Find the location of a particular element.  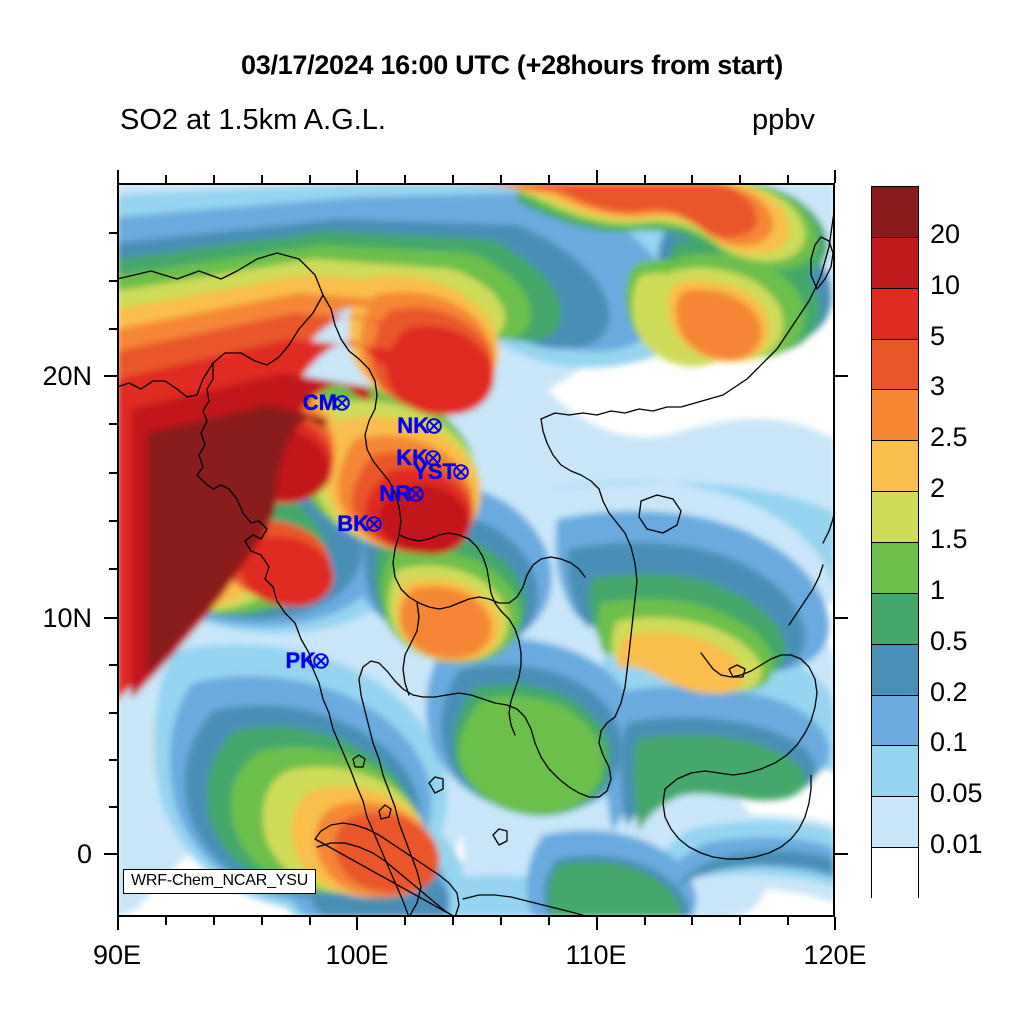

colorbar-tick-2: 2 is located at coordinates (938, 488).